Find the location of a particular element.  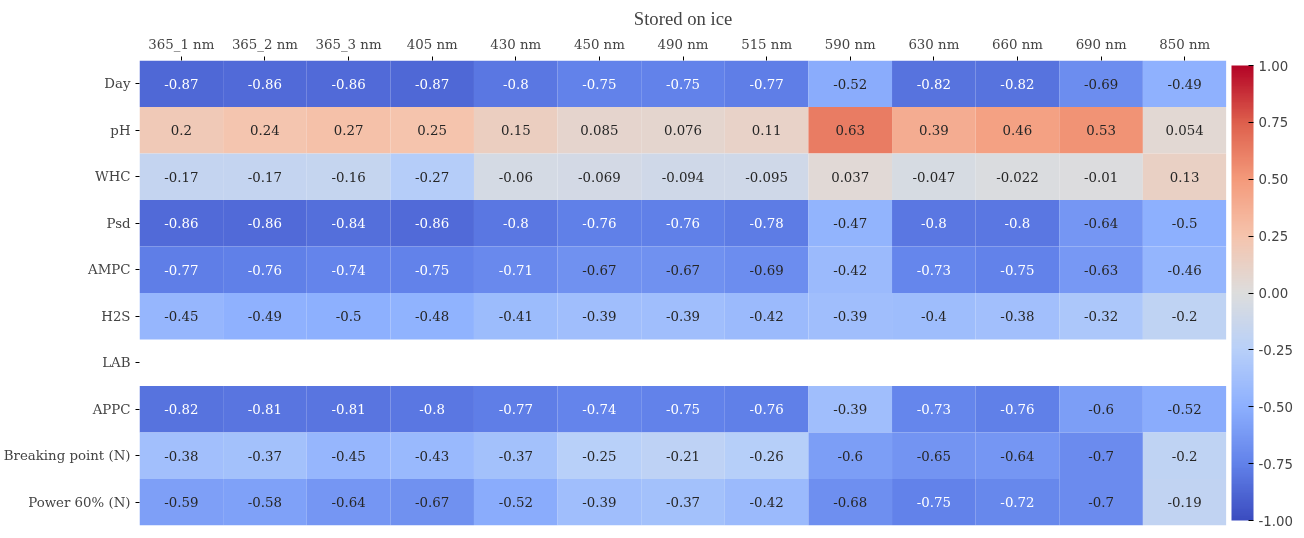

y-tick-label: pH is located at coordinates (120, 130).